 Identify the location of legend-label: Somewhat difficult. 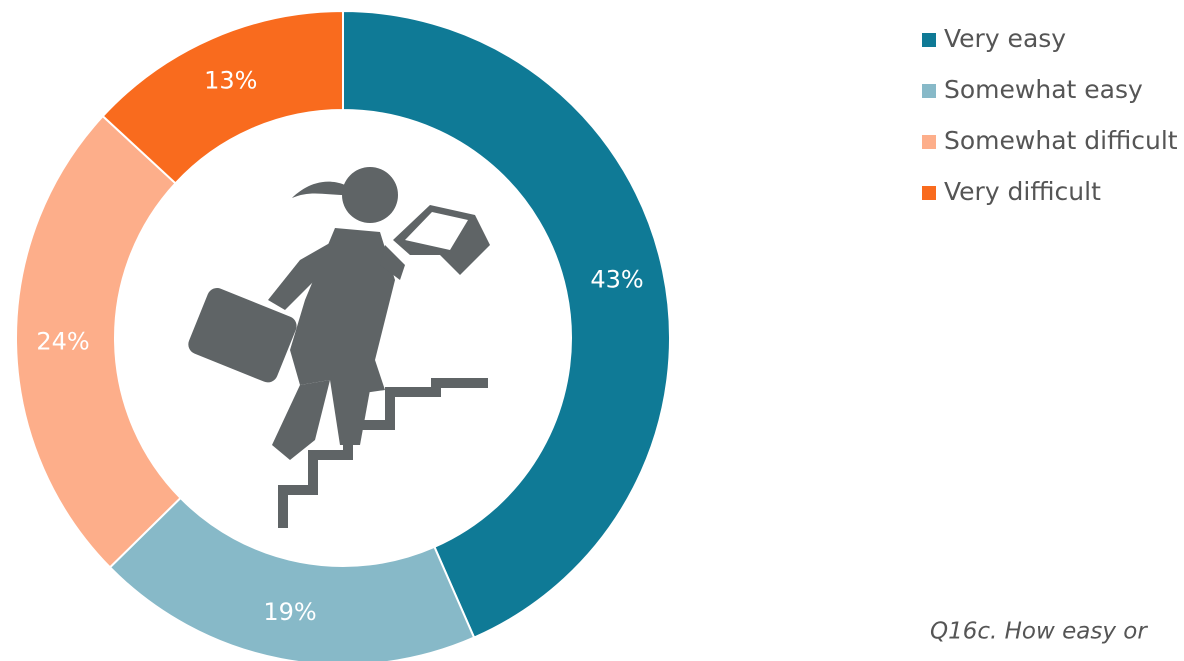
(1061, 140).